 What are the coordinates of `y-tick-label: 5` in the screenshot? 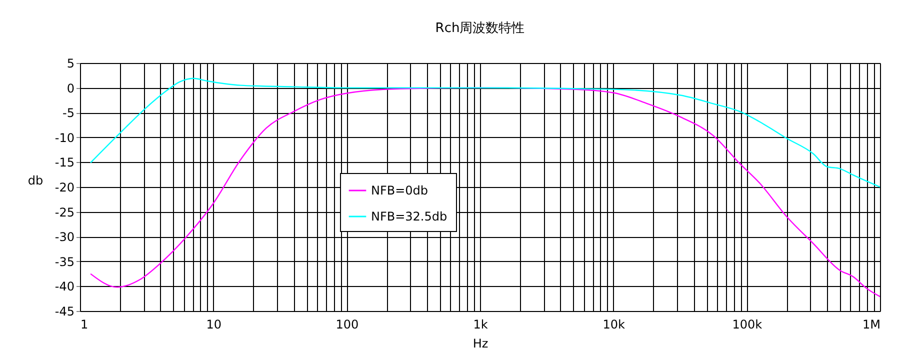 It's located at (70, 63).